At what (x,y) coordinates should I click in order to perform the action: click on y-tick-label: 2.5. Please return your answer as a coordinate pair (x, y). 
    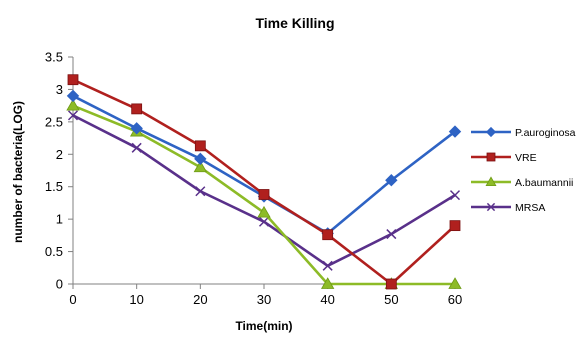
    Looking at the image, I should click on (54, 121).